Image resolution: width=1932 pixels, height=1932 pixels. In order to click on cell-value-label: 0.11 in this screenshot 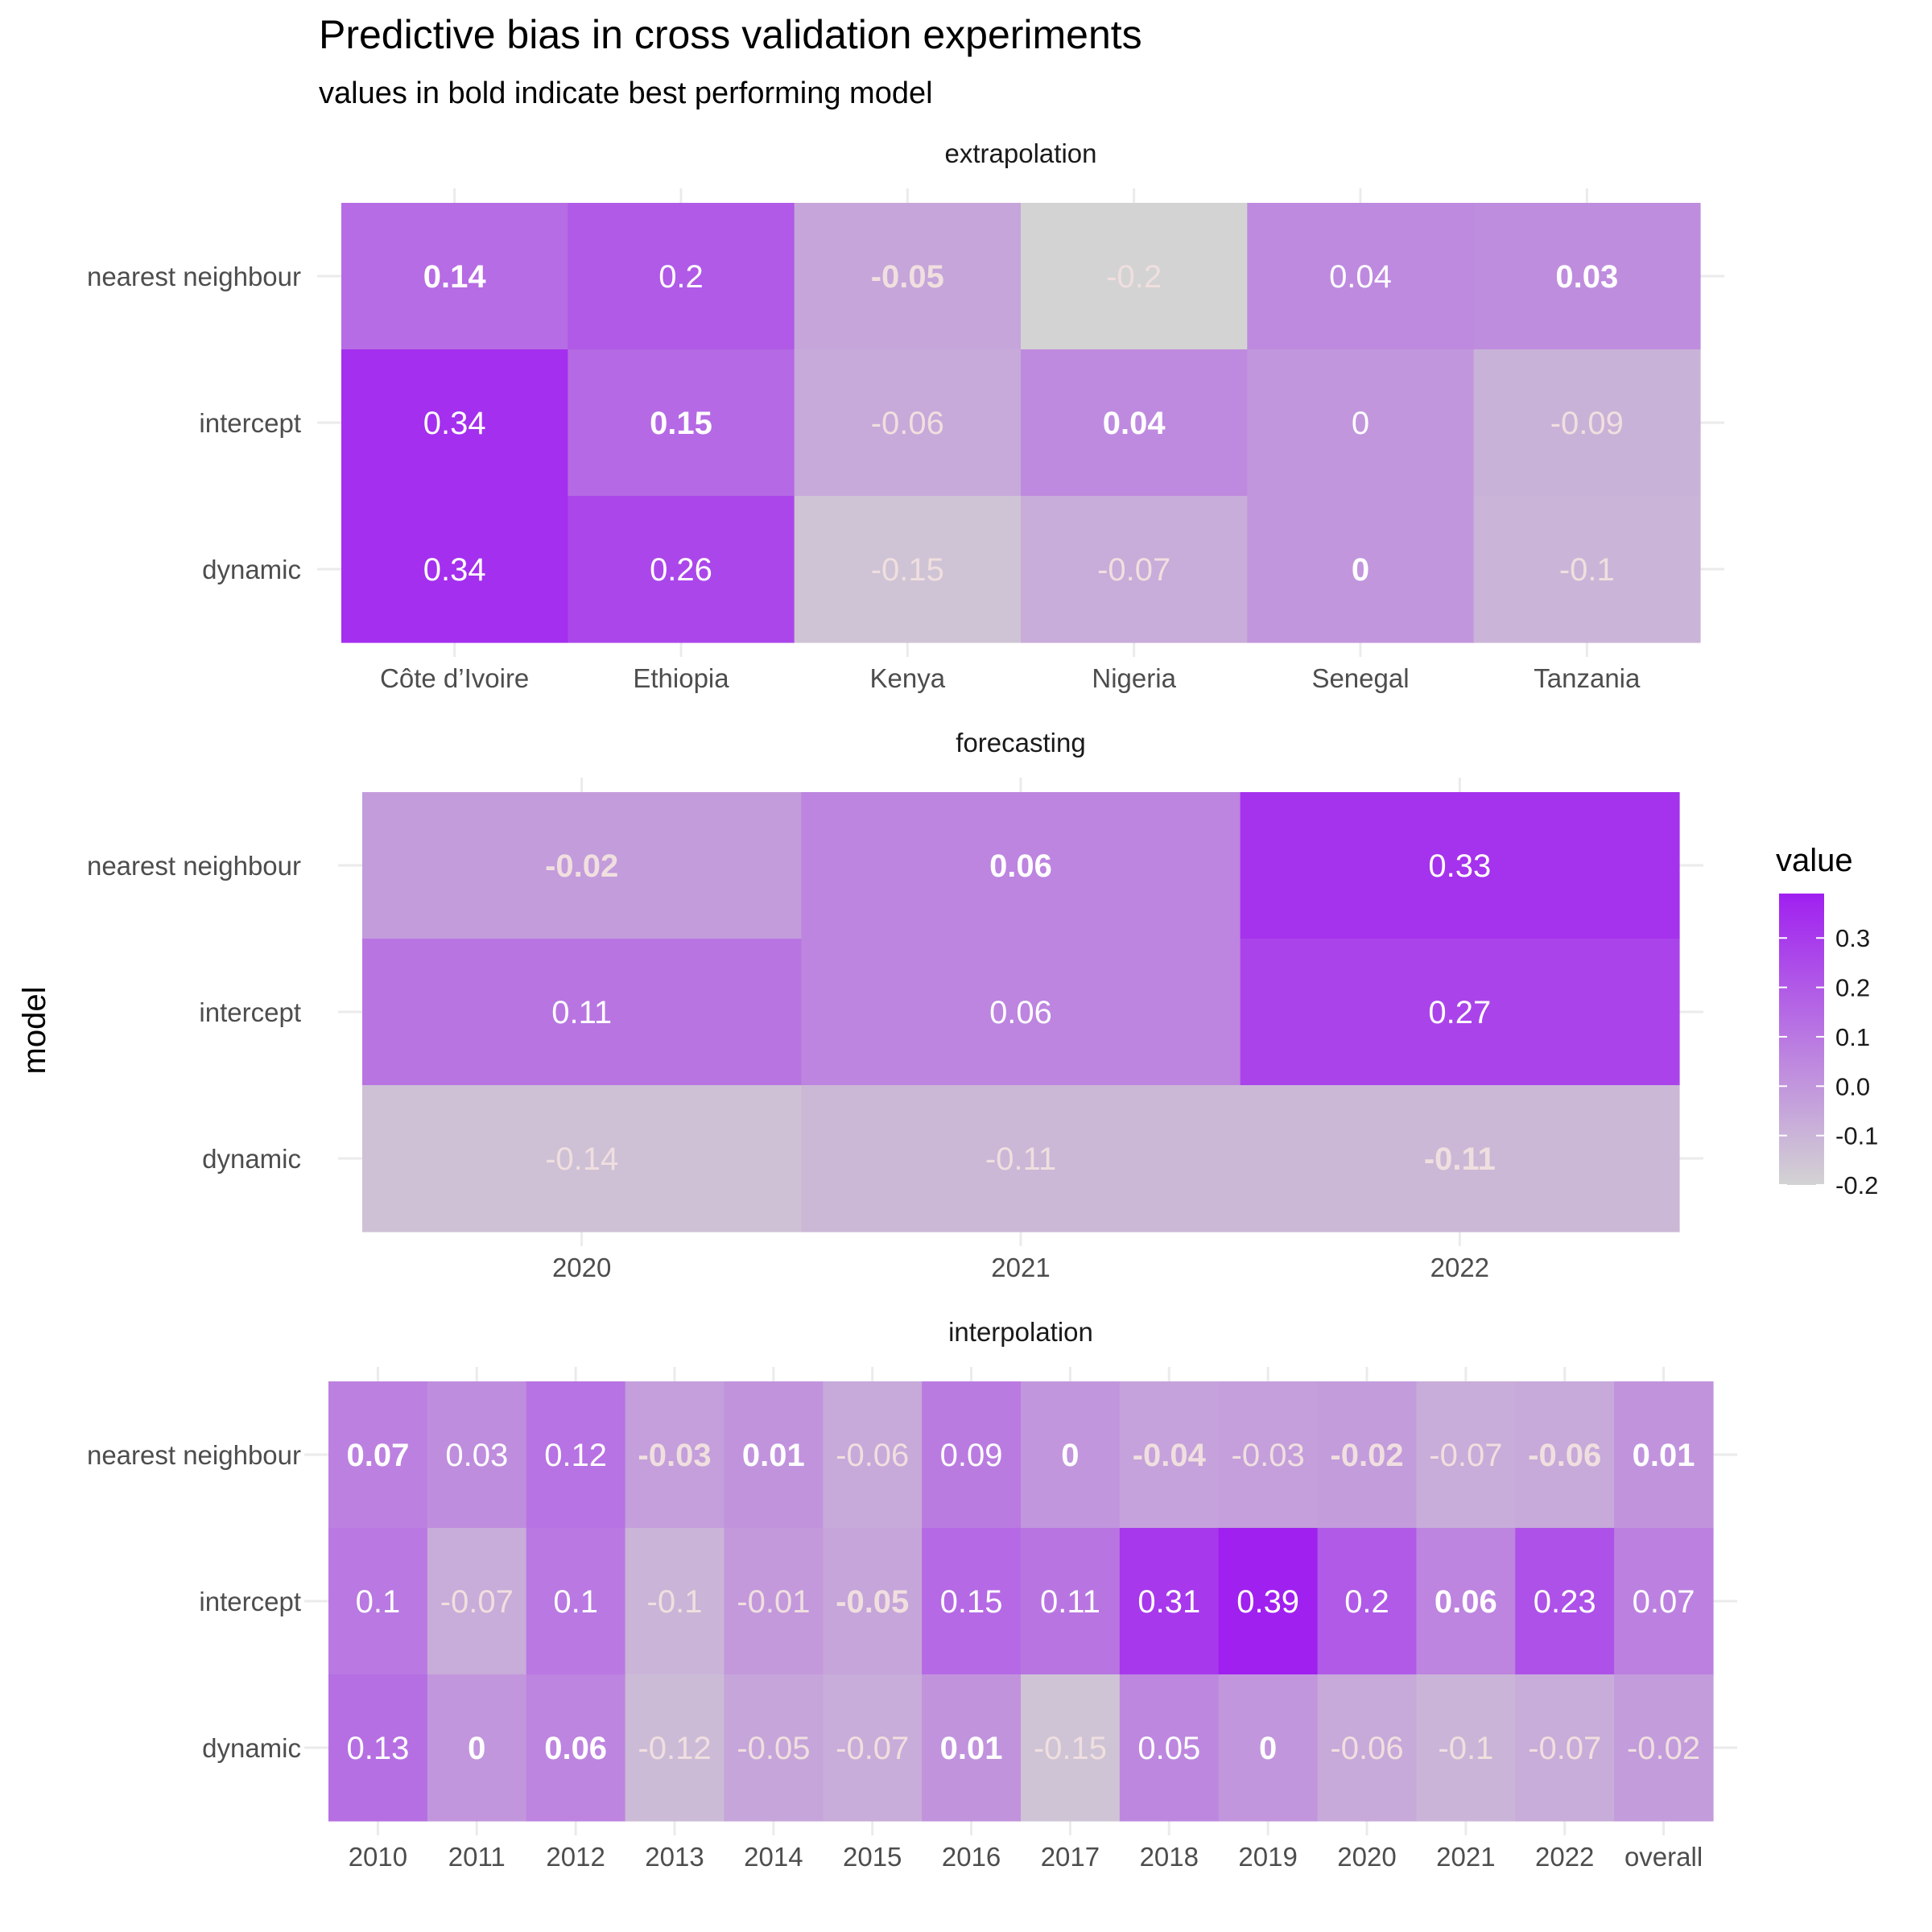, I will do `click(1070, 1602)`.